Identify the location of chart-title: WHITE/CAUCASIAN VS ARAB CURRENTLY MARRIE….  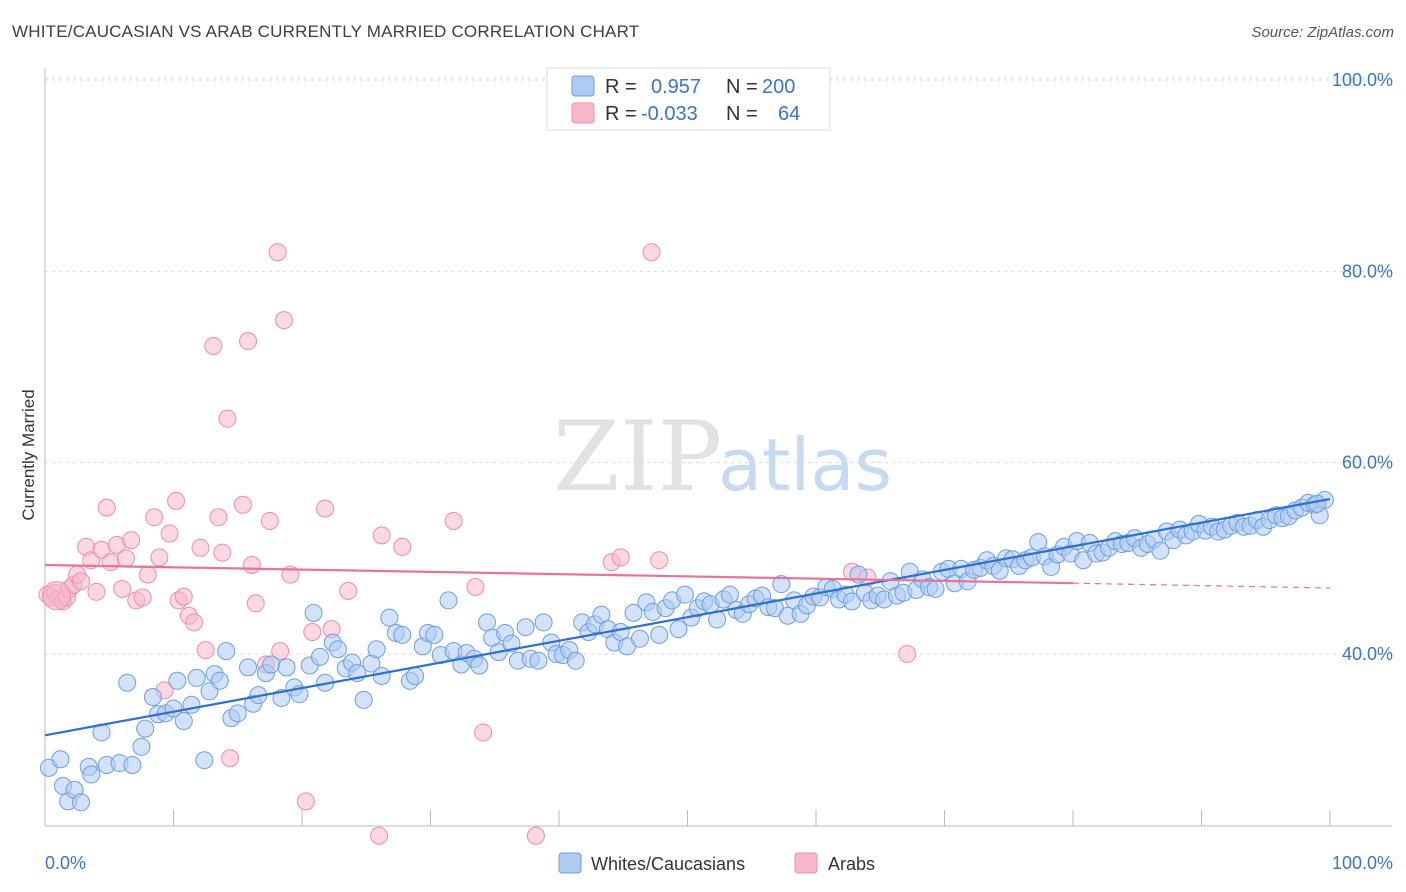
(326, 31).